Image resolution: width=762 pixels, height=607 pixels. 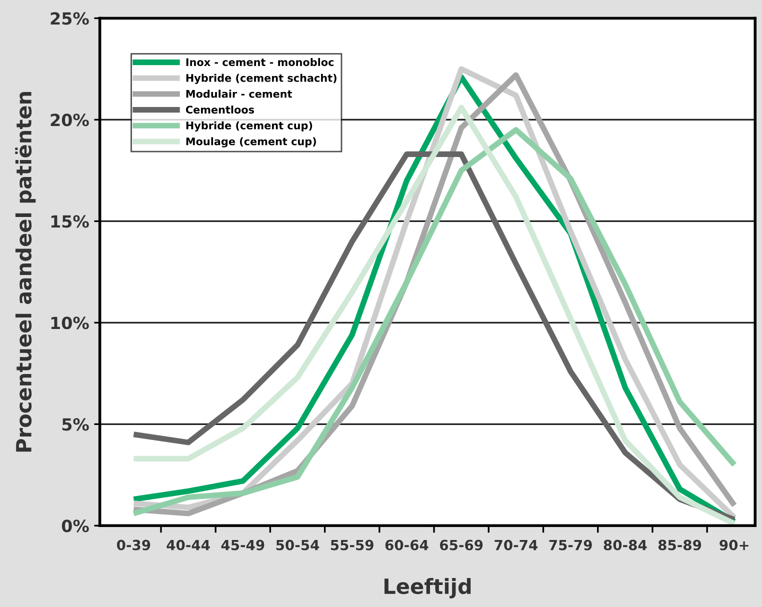 I want to click on legend-label: Inox - cement - monobloc, so click(x=260, y=62).